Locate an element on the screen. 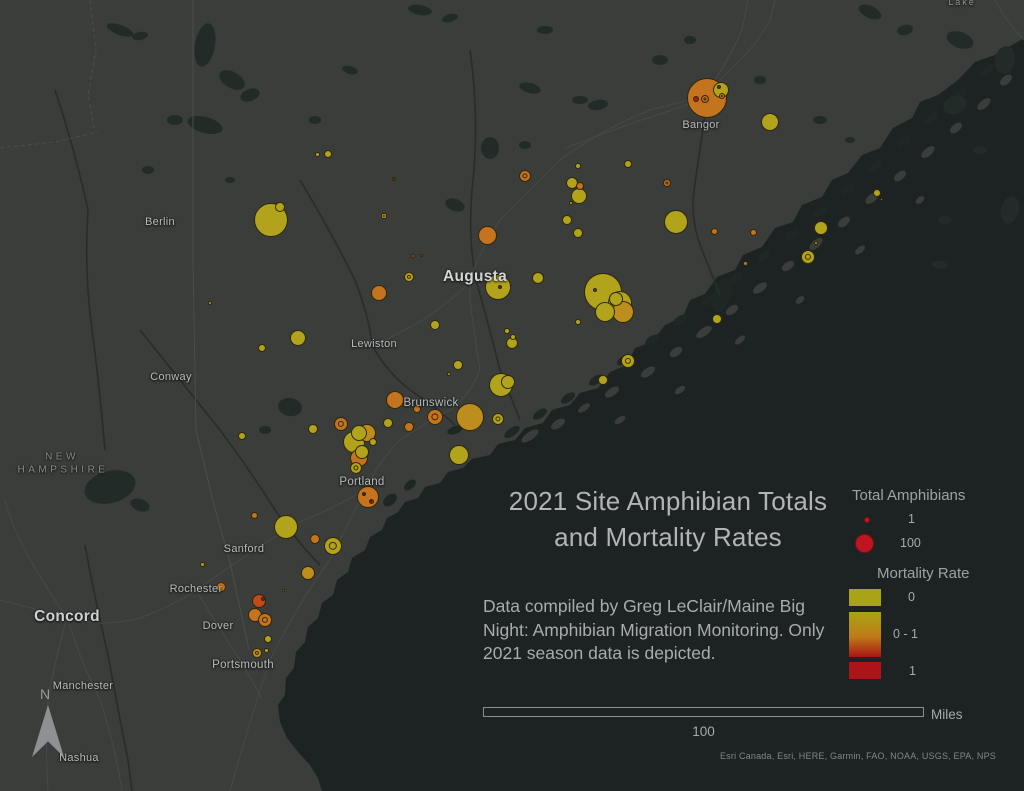 This screenshot has width=1024, height=791. city-label-lake: Lake is located at coordinates (962, 3).